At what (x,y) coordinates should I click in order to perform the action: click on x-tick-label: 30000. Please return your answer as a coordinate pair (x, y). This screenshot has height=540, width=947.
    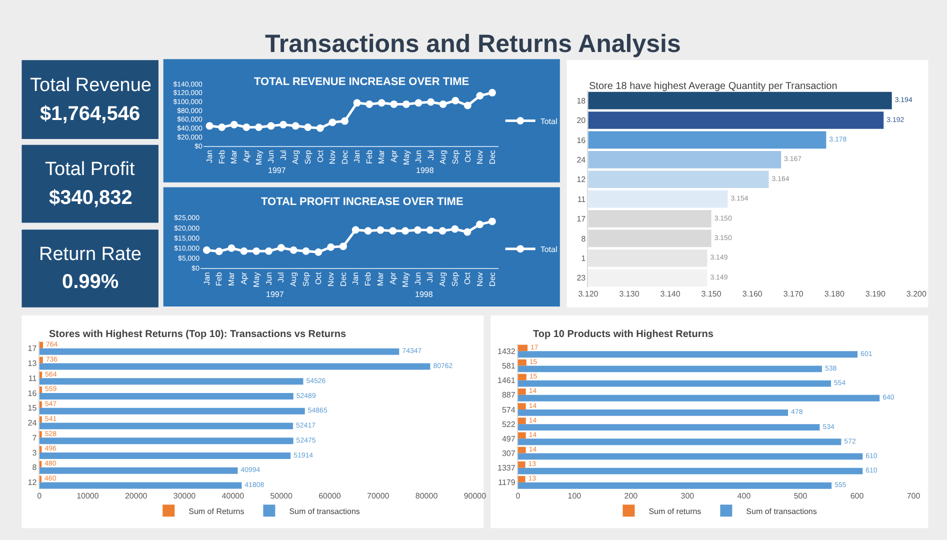
    Looking at the image, I should click on (184, 496).